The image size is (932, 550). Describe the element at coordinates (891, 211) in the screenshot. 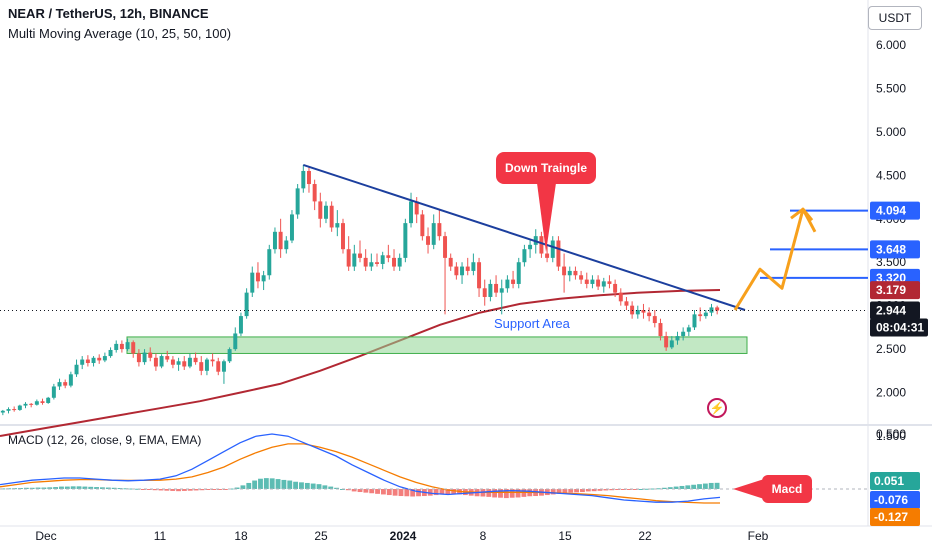

I see `price-tag-label: 4.094` at that location.